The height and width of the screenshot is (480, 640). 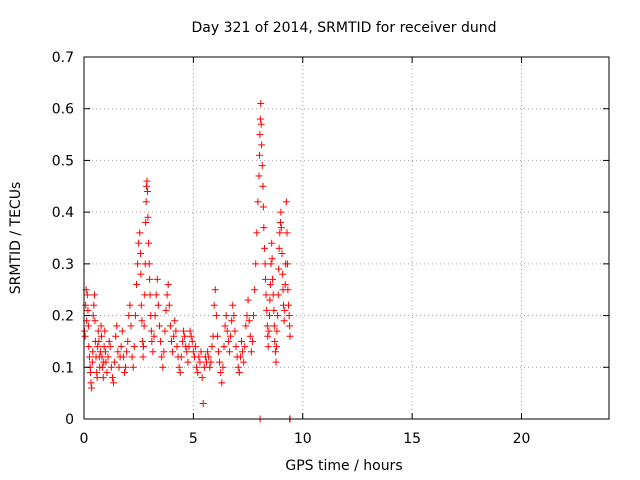 What do you see at coordinates (63, 317) in the screenshot?
I see `y-tick-label: 0.2` at bounding box center [63, 317].